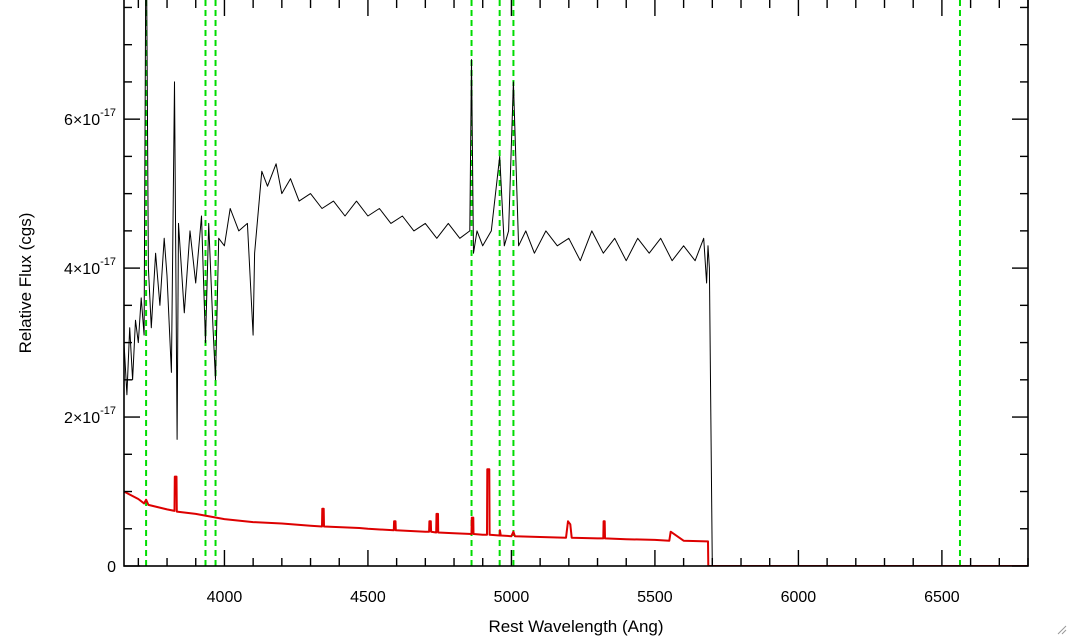 The height and width of the screenshot is (637, 1069). Describe the element at coordinates (90, 118) in the screenshot. I see `y-tick-label: 6×10⁻¹⁷` at that location.